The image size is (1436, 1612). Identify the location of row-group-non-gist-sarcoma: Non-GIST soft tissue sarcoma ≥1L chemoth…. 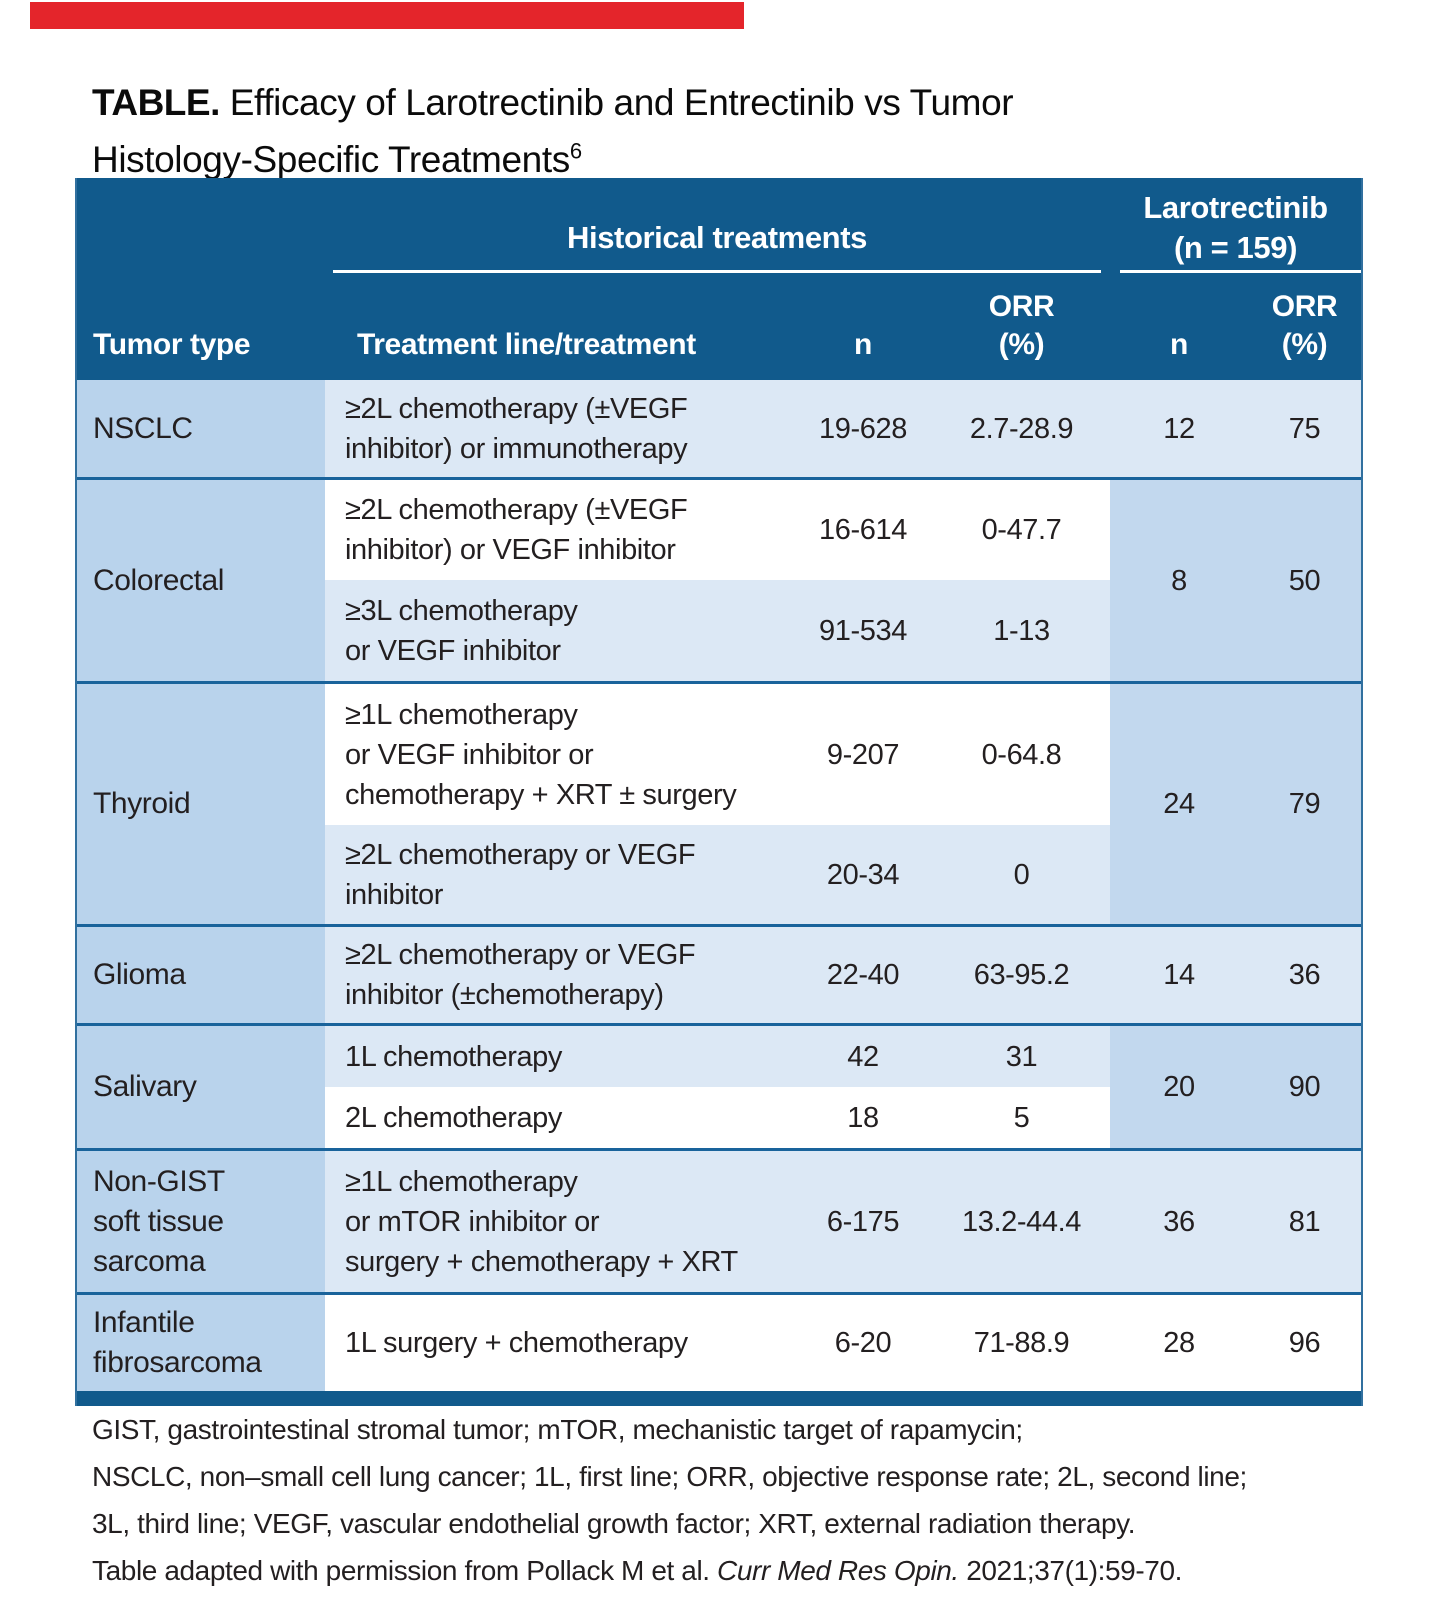
(719, 1220).